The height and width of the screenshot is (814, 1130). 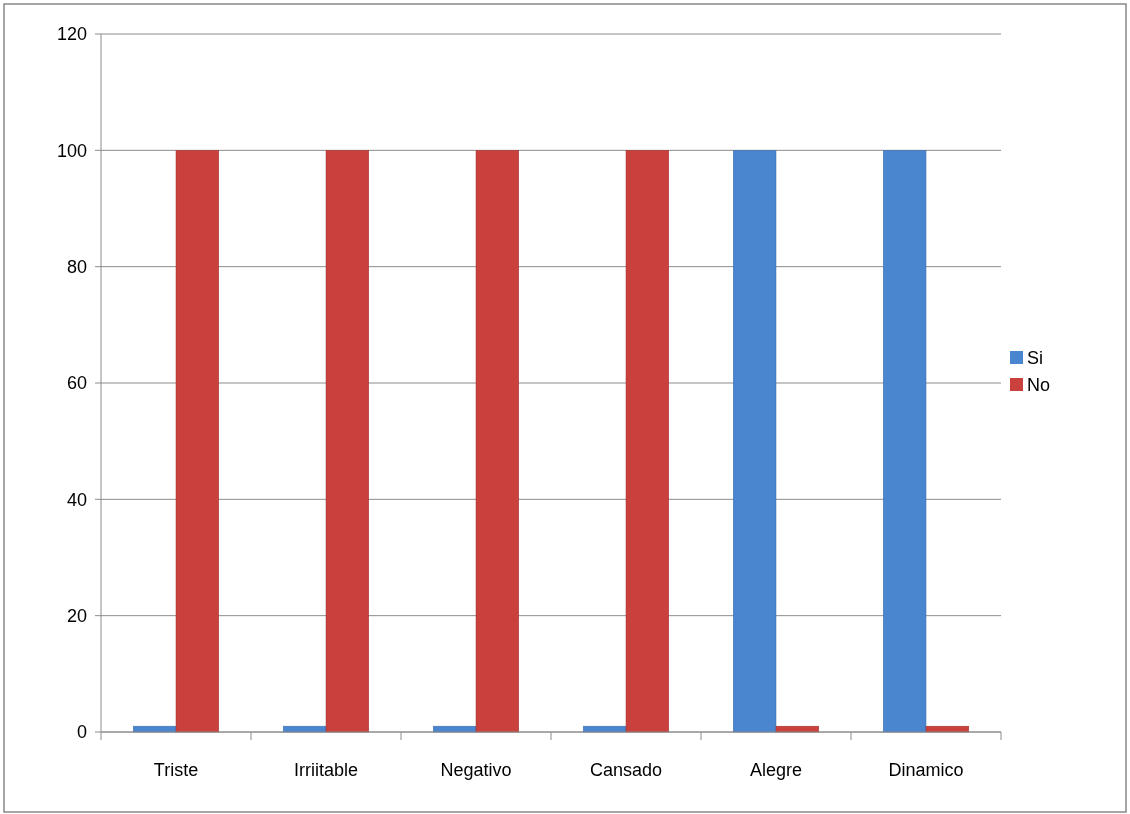 I want to click on legend-label: No, so click(x=1039, y=385).